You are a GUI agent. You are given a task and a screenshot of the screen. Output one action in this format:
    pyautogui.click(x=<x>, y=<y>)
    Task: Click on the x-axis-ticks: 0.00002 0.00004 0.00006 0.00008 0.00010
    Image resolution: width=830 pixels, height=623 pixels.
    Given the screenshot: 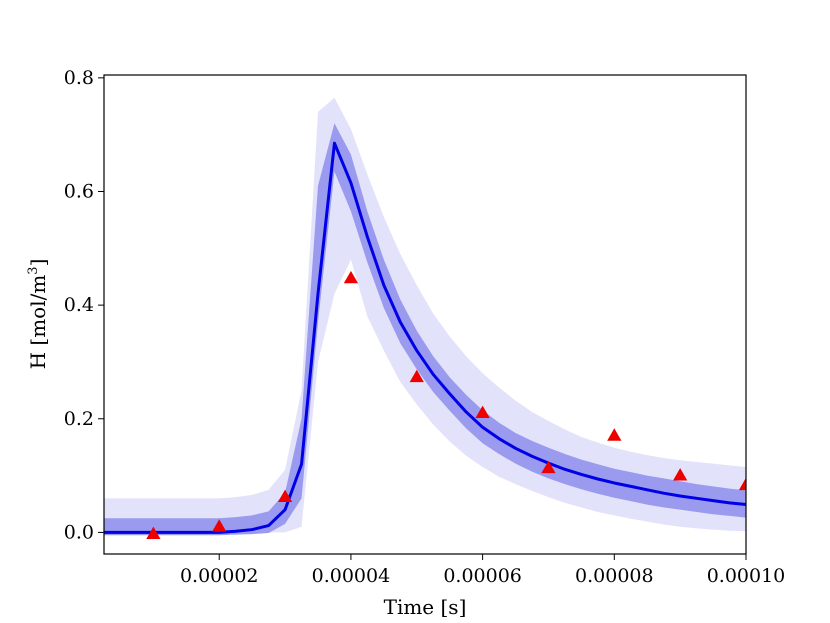 What is the action you would take?
    pyautogui.click(x=482, y=570)
    